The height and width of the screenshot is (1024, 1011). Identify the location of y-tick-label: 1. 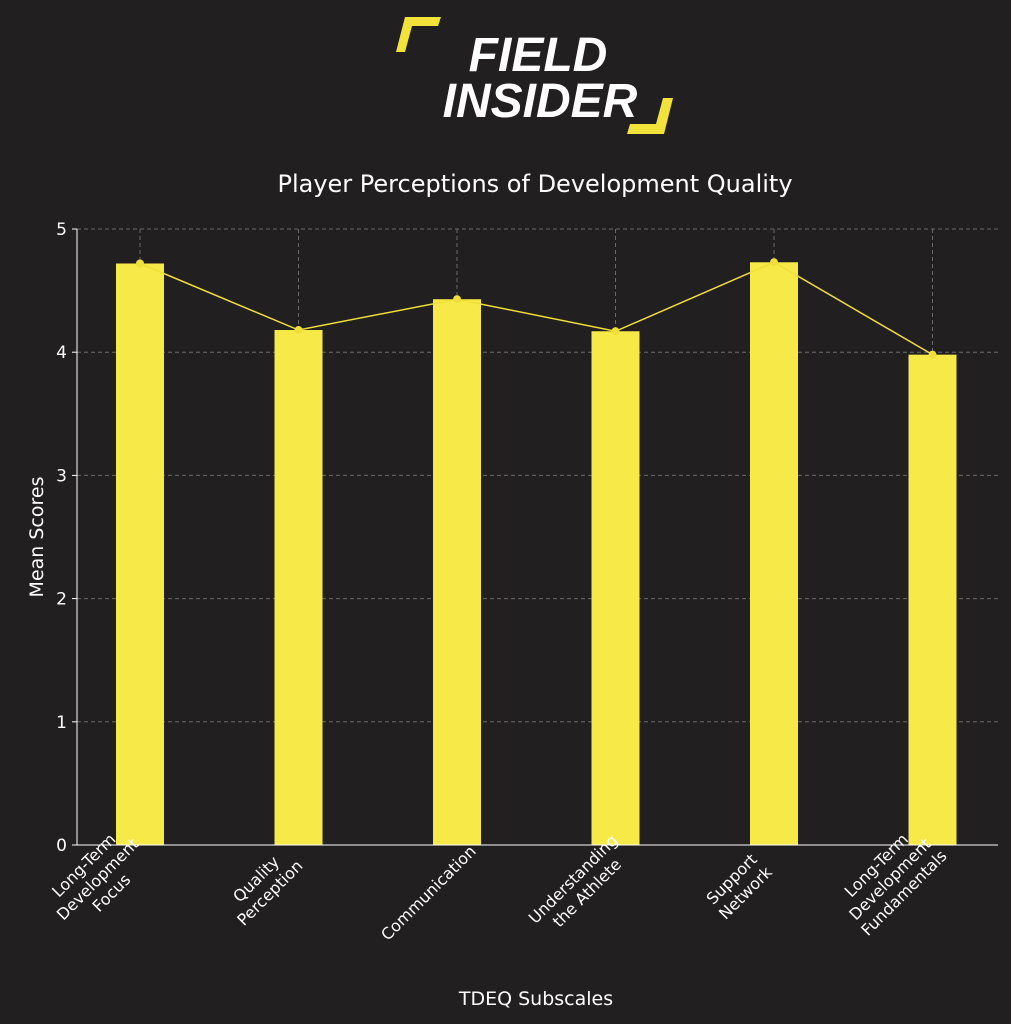
(61, 723).